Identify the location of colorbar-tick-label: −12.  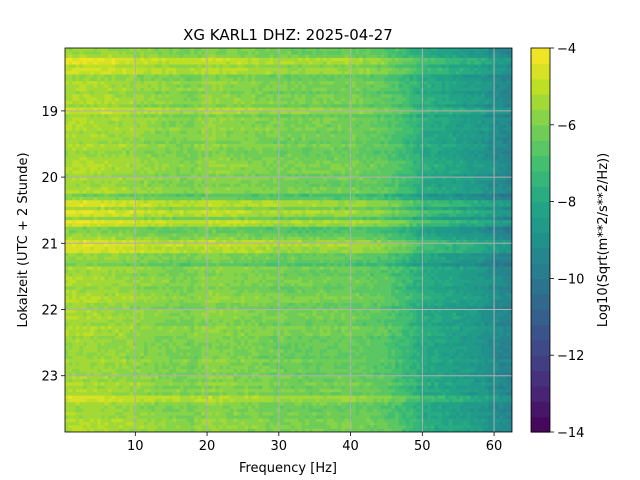
(570, 356).